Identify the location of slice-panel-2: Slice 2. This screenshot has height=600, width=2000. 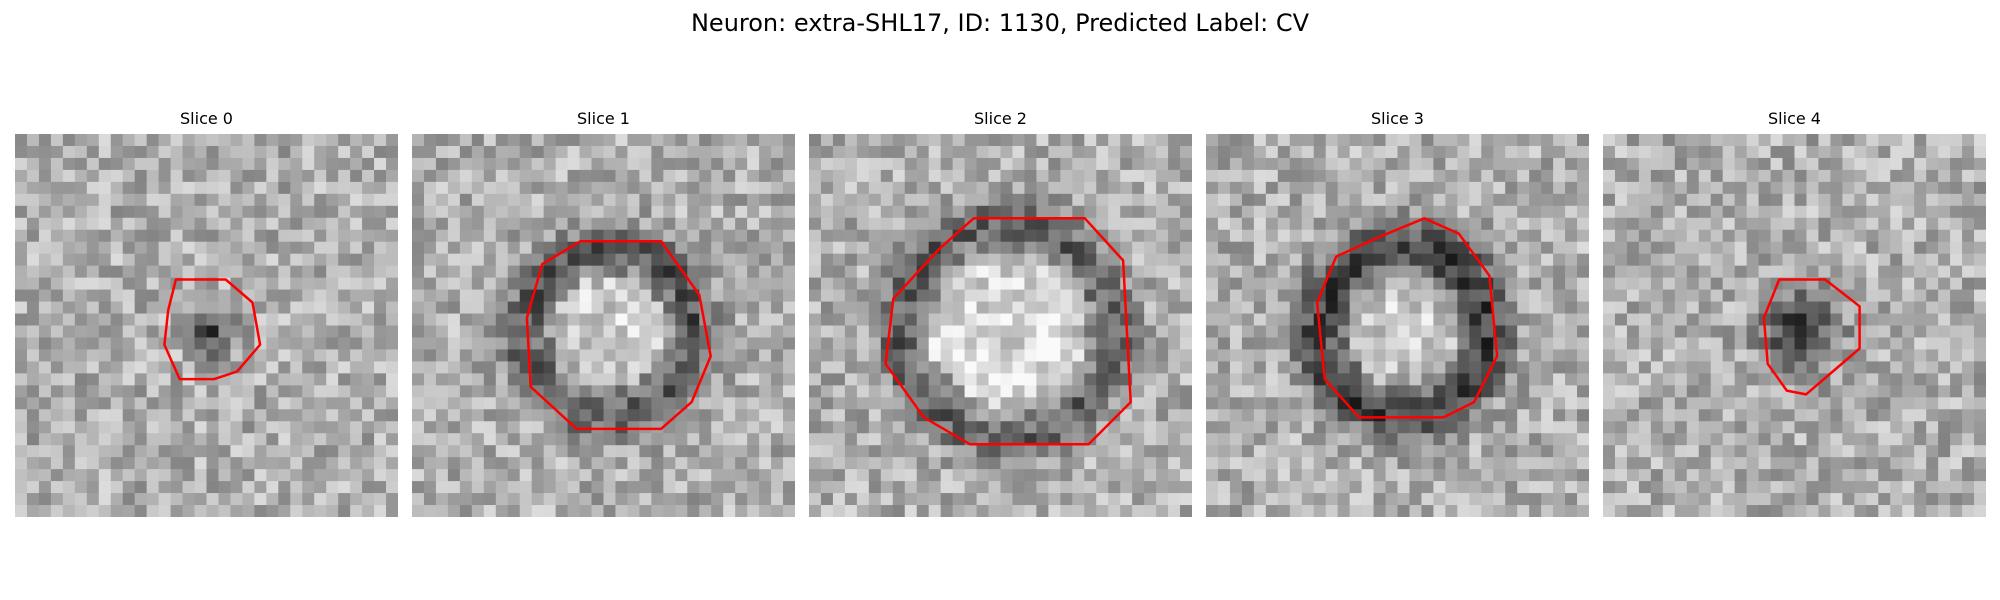
(1000, 312).